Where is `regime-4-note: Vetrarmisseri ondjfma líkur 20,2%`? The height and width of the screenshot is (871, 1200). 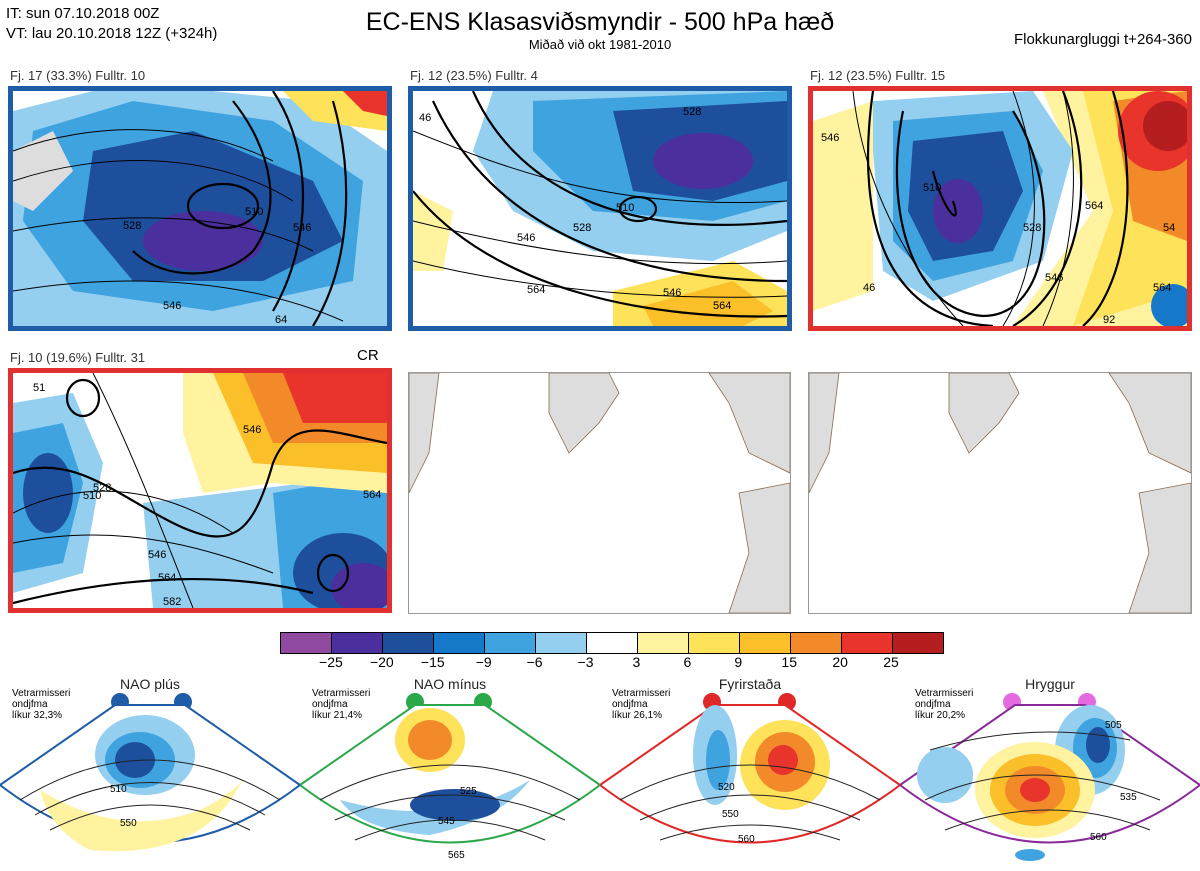
regime-4-note: Vetrarmisseri ondjfma líkur 20,2% is located at coordinates (944, 704).